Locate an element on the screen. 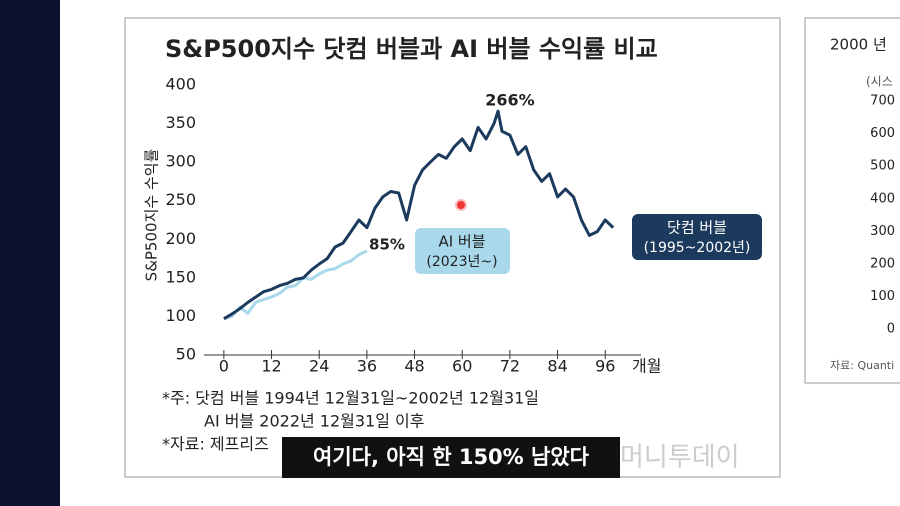 The image size is (900, 506). ai-callout is located at coordinates (462, 251).